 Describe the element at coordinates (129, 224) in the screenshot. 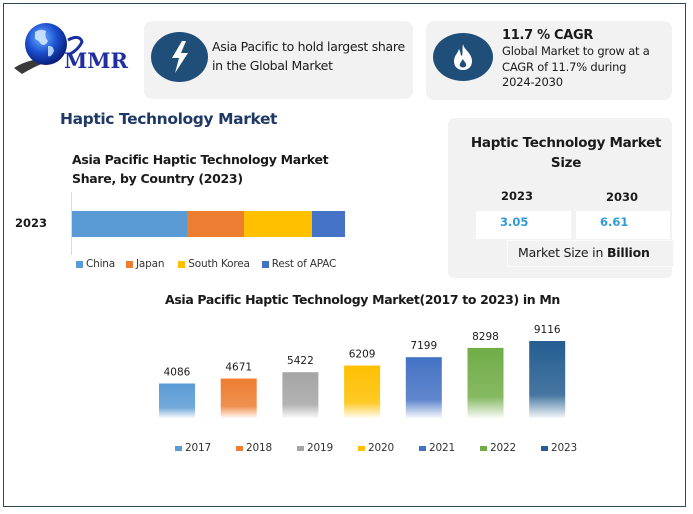

I see `share-segment-china` at that location.